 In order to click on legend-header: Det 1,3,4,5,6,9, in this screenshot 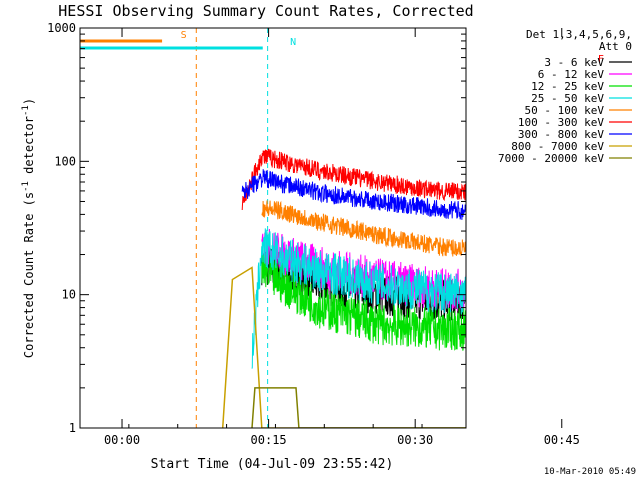, I will do `click(579, 34)`.